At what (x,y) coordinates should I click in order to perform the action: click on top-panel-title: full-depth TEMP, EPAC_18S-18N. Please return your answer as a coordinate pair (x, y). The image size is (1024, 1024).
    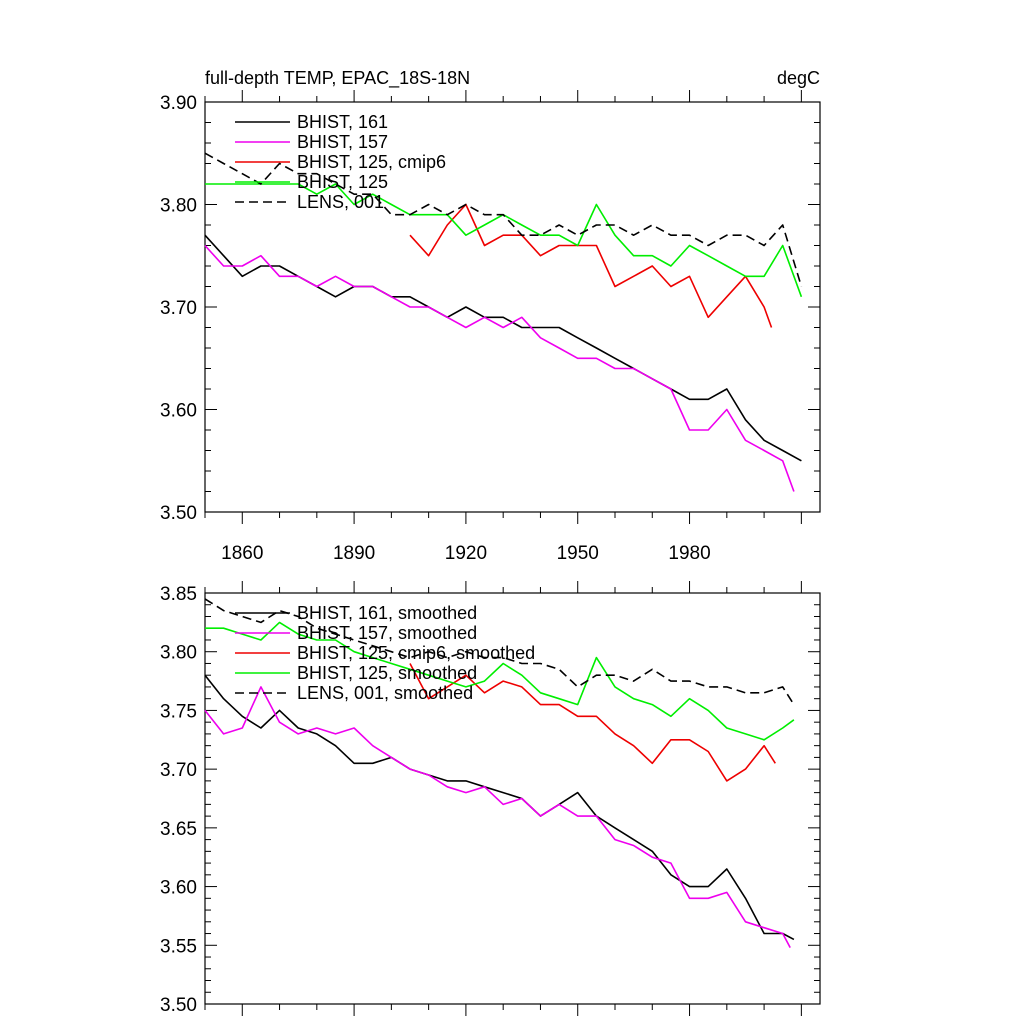
    Looking at the image, I should click on (337, 78).